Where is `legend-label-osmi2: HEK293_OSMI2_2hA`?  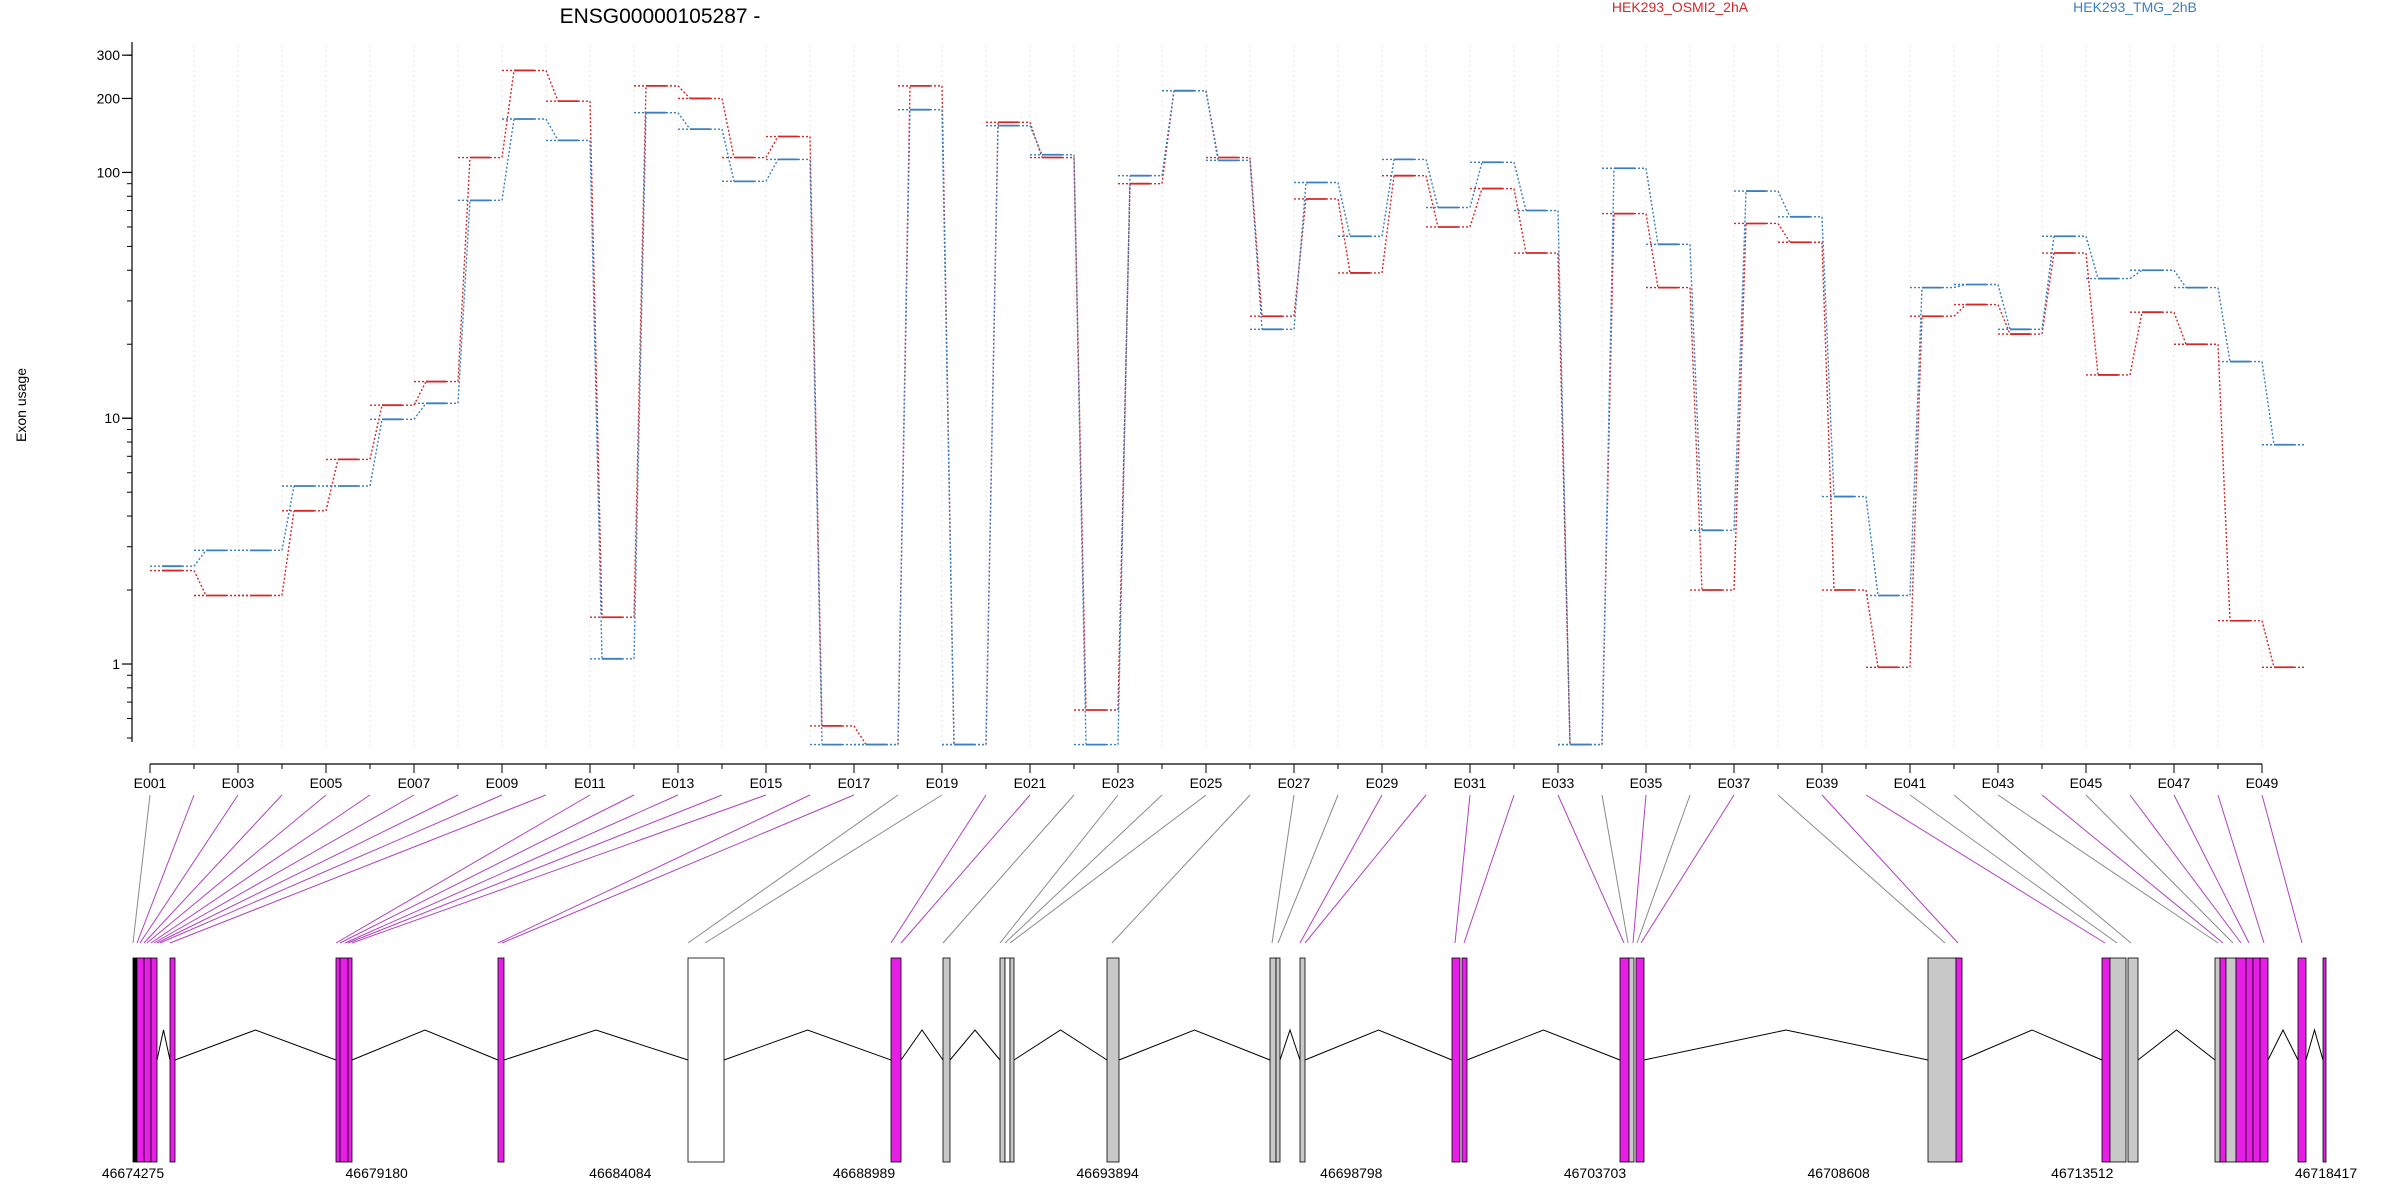
legend-label-osmi2: HEK293_OSMI2_2hA is located at coordinates (1680, 7).